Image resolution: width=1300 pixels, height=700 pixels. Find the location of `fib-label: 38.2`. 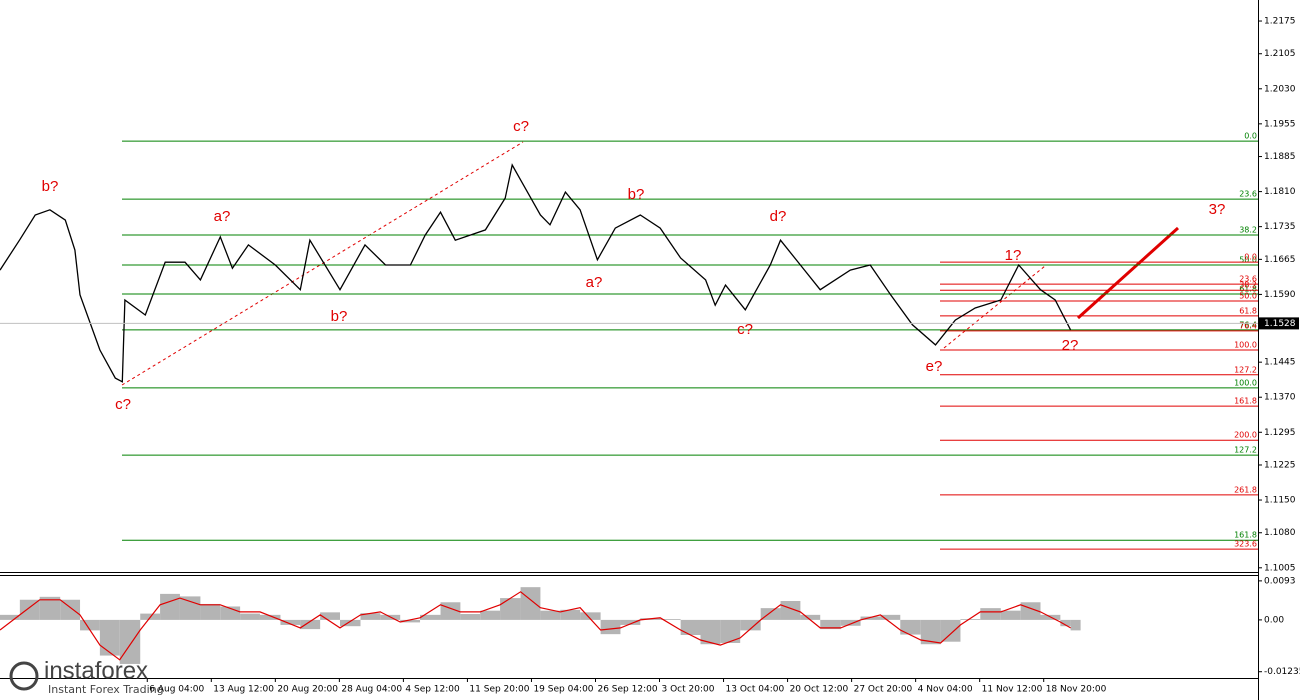

fib-label: 38.2 is located at coordinates (1248, 285).